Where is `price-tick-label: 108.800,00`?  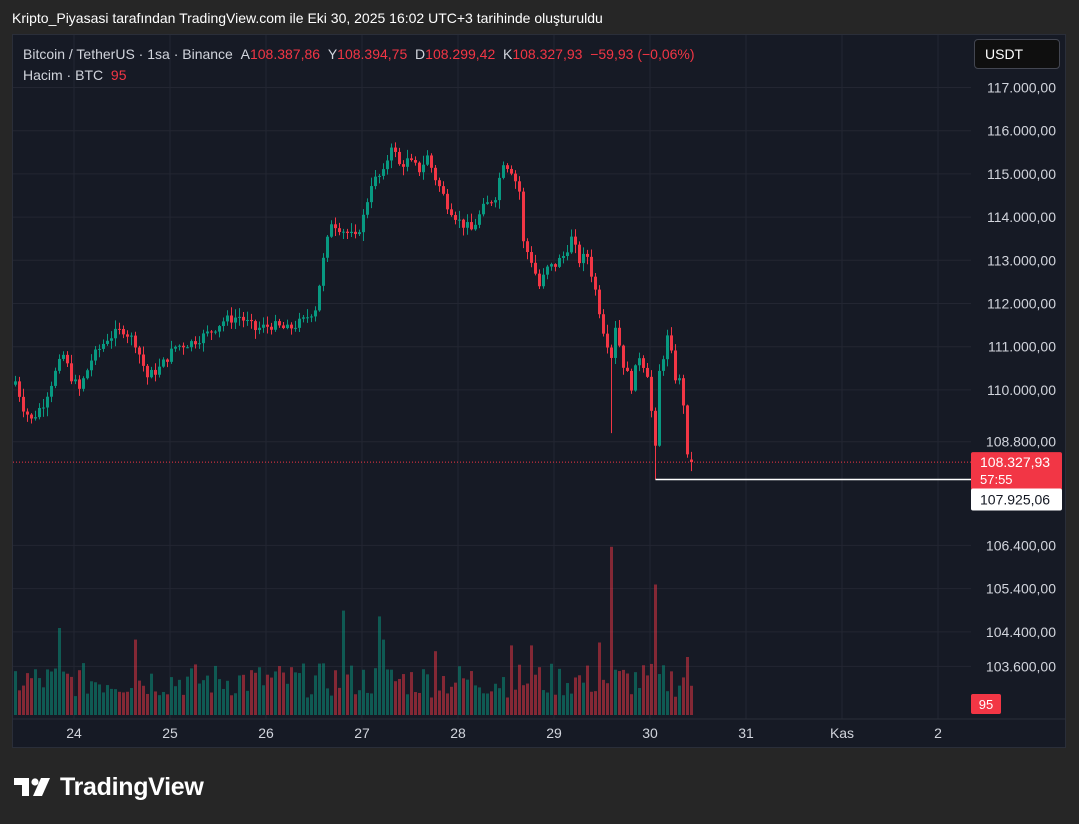 price-tick-label: 108.800,00 is located at coordinates (1021, 442).